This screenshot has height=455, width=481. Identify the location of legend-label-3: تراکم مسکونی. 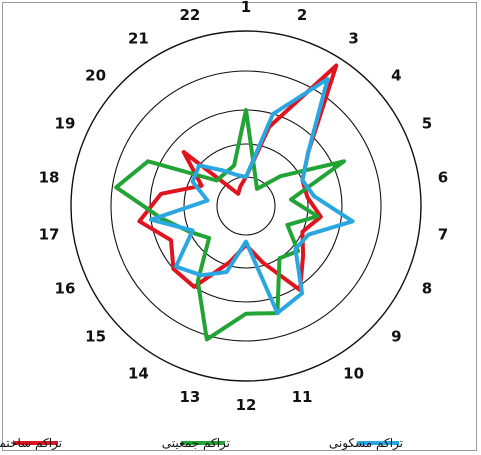
(366, 443).